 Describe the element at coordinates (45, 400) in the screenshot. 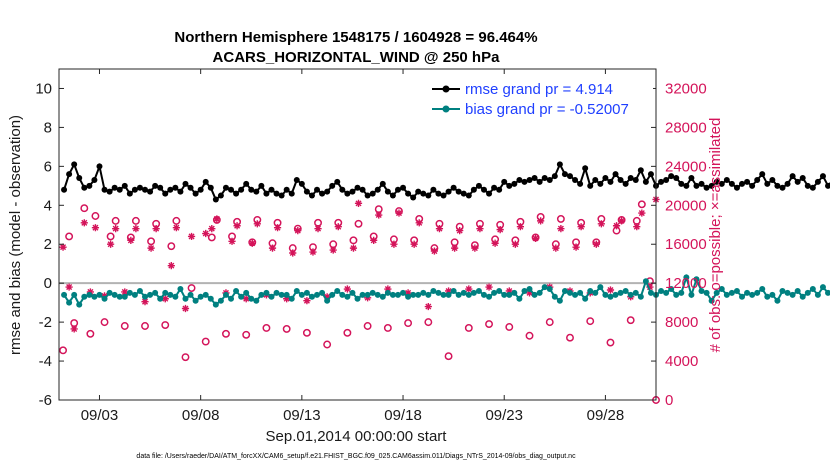

I see `y-tick-label: -6` at that location.